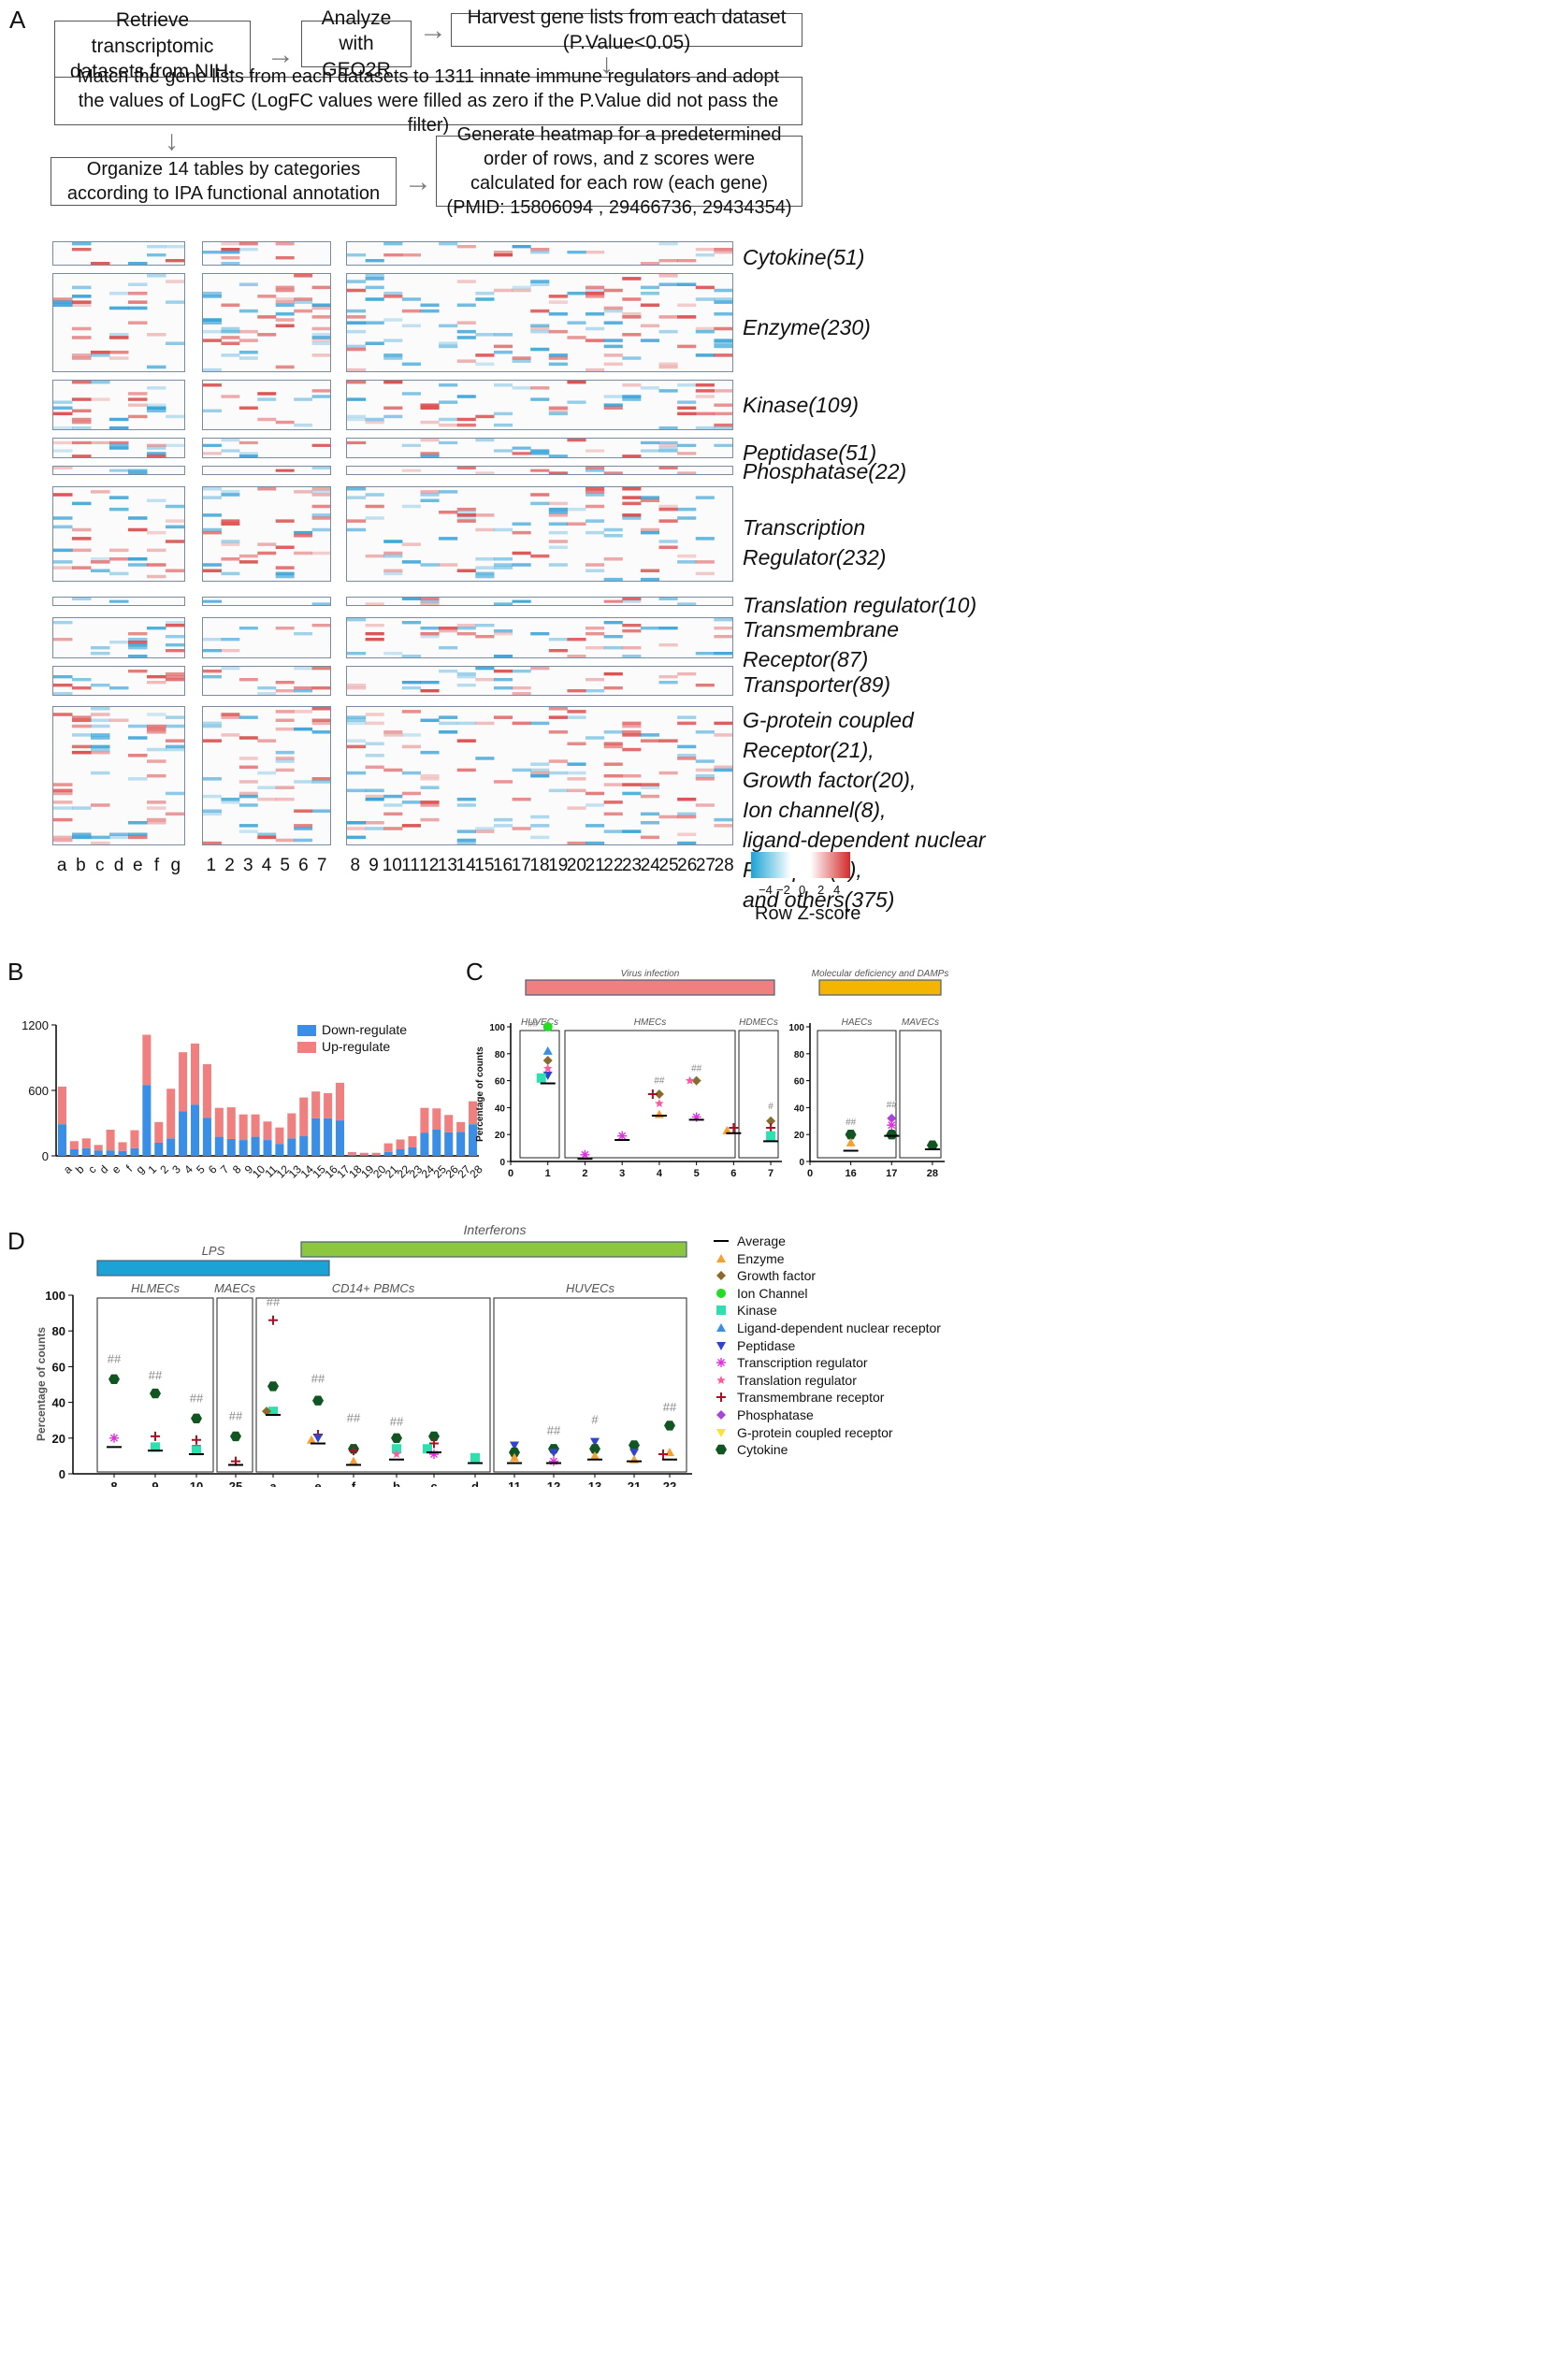  What do you see at coordinates (500, 1108) in the screenshot?
I see `y-tick-label: 40` at bounding box center [500, 1108].